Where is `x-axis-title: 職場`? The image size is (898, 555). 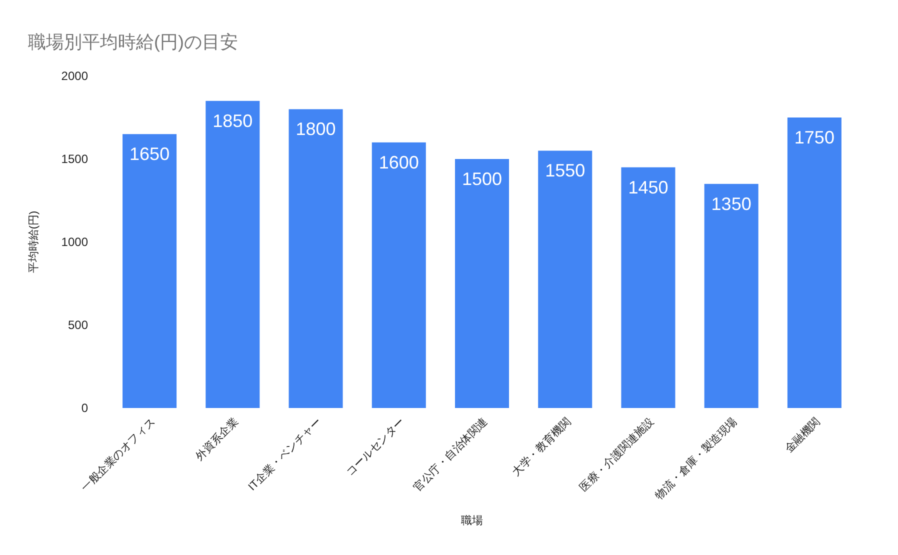 x-axis-title: 職場 is located at coordinates (472, 520).